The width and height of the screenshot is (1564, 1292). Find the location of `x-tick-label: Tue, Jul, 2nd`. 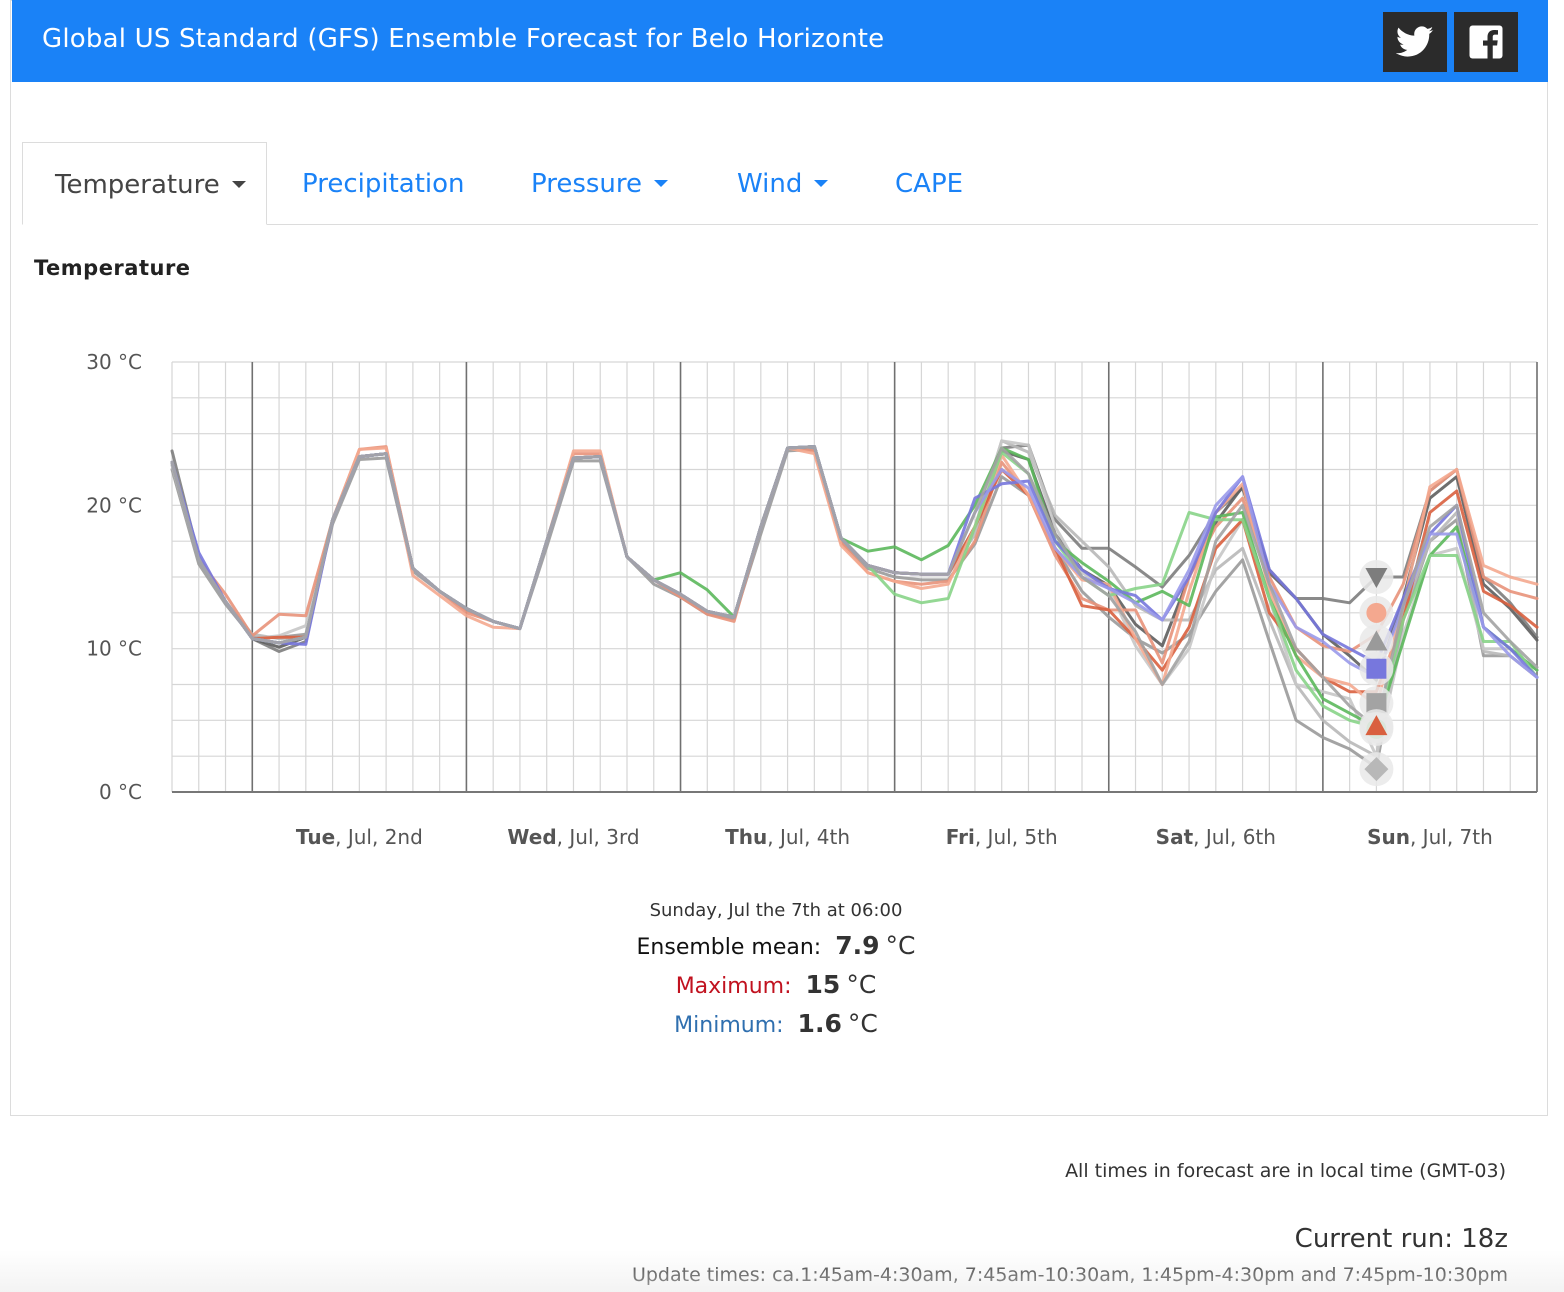

x-tick-label: Tue, Jul, 2nd is located at coordinates (359, 837).